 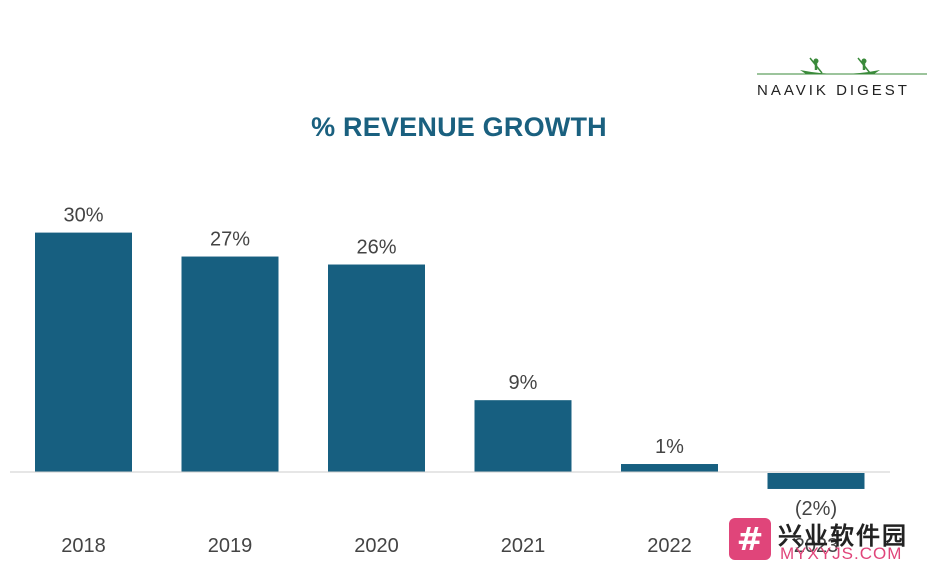 I want to click on bar-2022, so click(x=669, y=468).